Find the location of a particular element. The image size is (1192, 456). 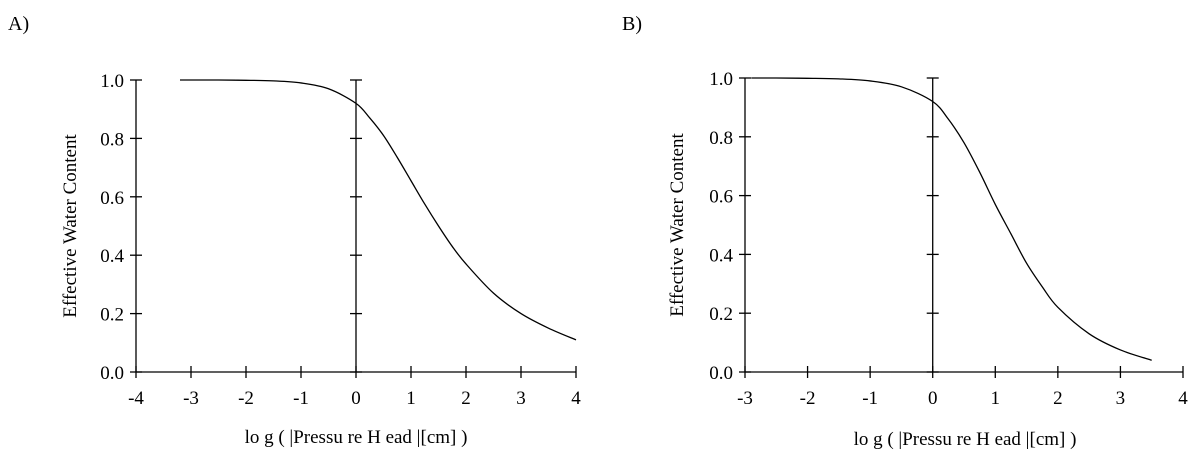

panel-label: B) is located at coordinates (632, 24).